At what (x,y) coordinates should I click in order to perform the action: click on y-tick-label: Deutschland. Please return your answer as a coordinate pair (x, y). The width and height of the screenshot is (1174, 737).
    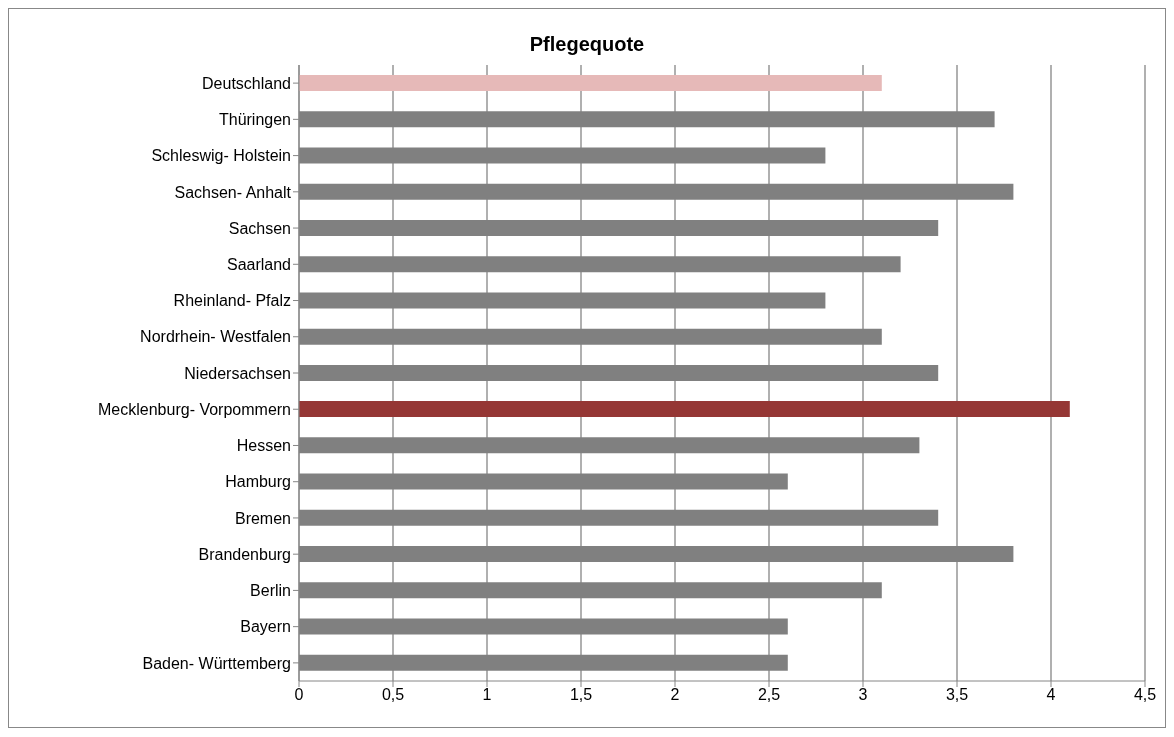
    Looking at the image, I should click on (246, 83).